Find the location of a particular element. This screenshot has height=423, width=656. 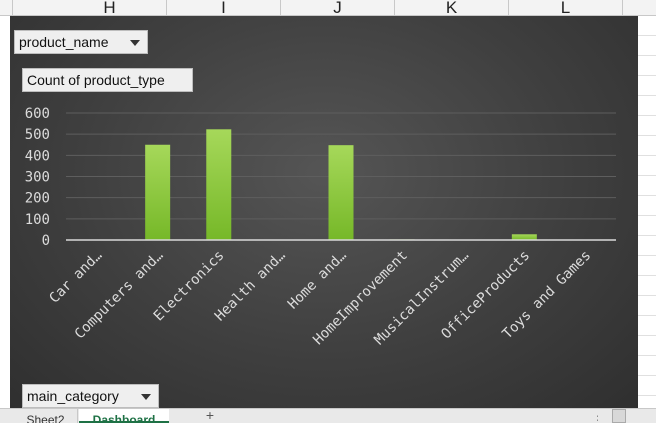

column-header-h: H is located at coordinates (110, 7).